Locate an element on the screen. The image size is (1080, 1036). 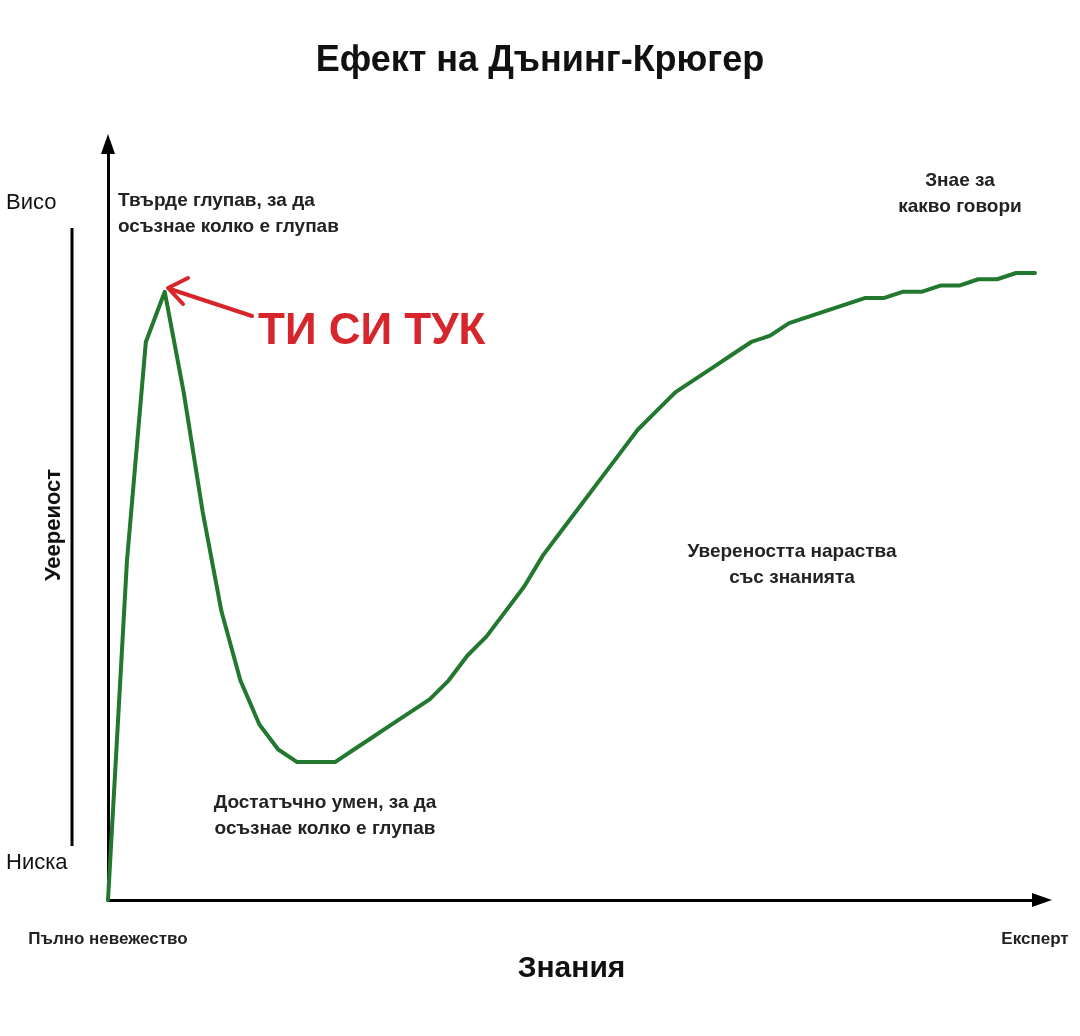
text: Знае за какво говори is located at coordinates (960, 192).